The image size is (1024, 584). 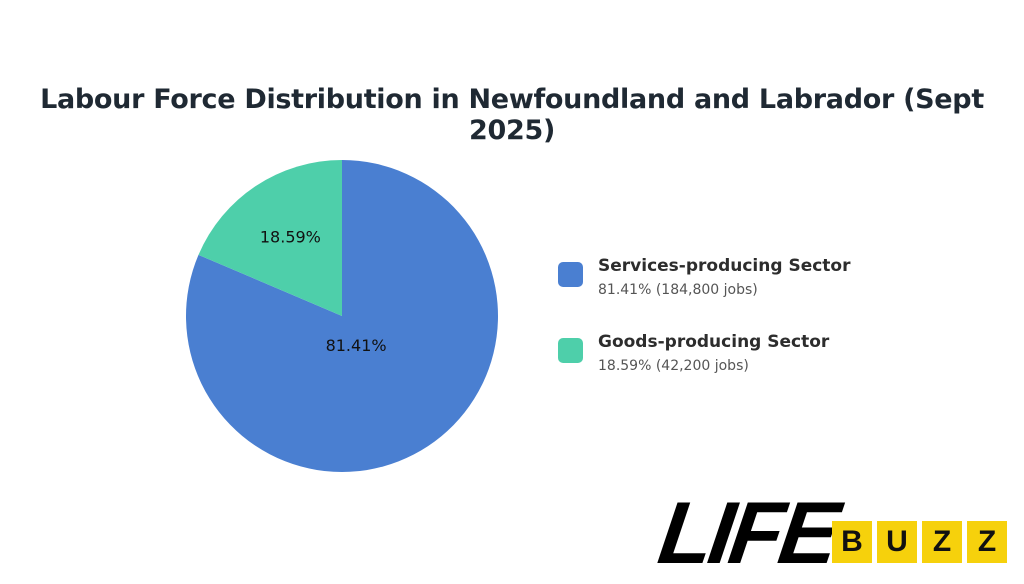 I want to click on logo-life-text: LIFE, so click(x=747, y=532).